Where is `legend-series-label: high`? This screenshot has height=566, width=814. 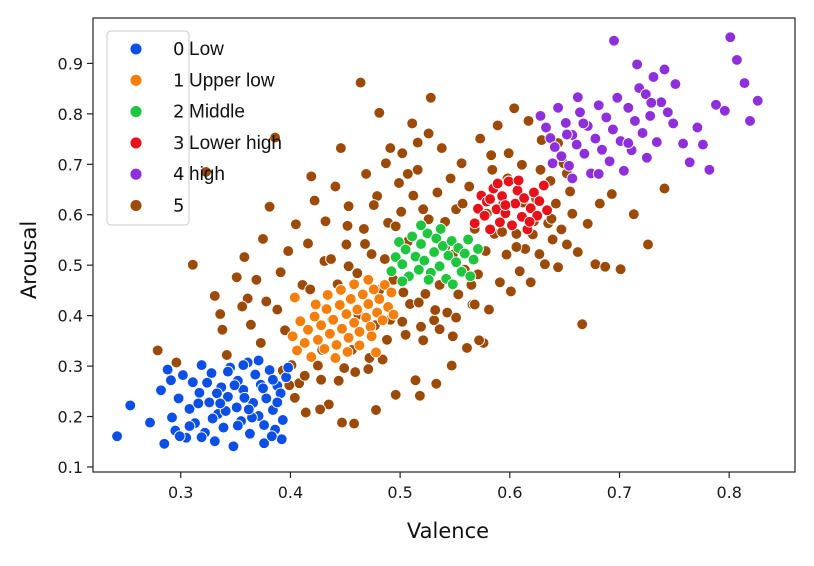 legend-series-label: high is located at coordinates (207, 174).